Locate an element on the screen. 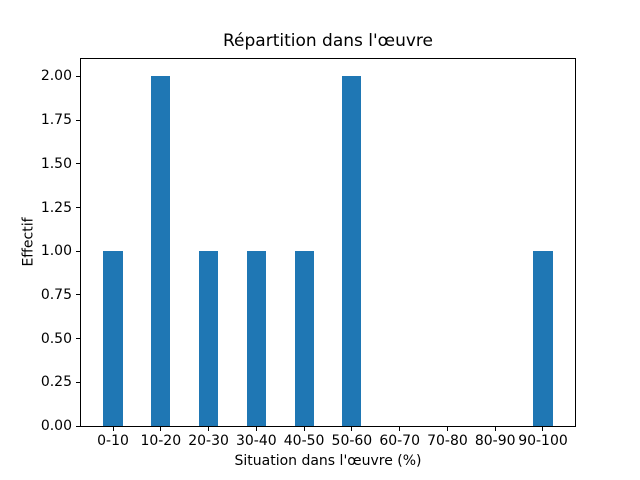 This screenshot has height=480, width=640. y-tick-label: 0.00 is located at coordinates (56, 426).